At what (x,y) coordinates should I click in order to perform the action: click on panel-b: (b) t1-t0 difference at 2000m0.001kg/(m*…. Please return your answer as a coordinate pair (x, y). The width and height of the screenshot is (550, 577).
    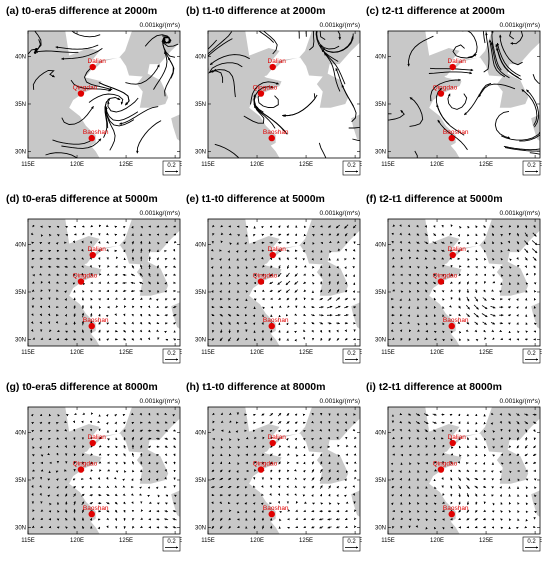
    Looking at the image, I should click on (290, 90).